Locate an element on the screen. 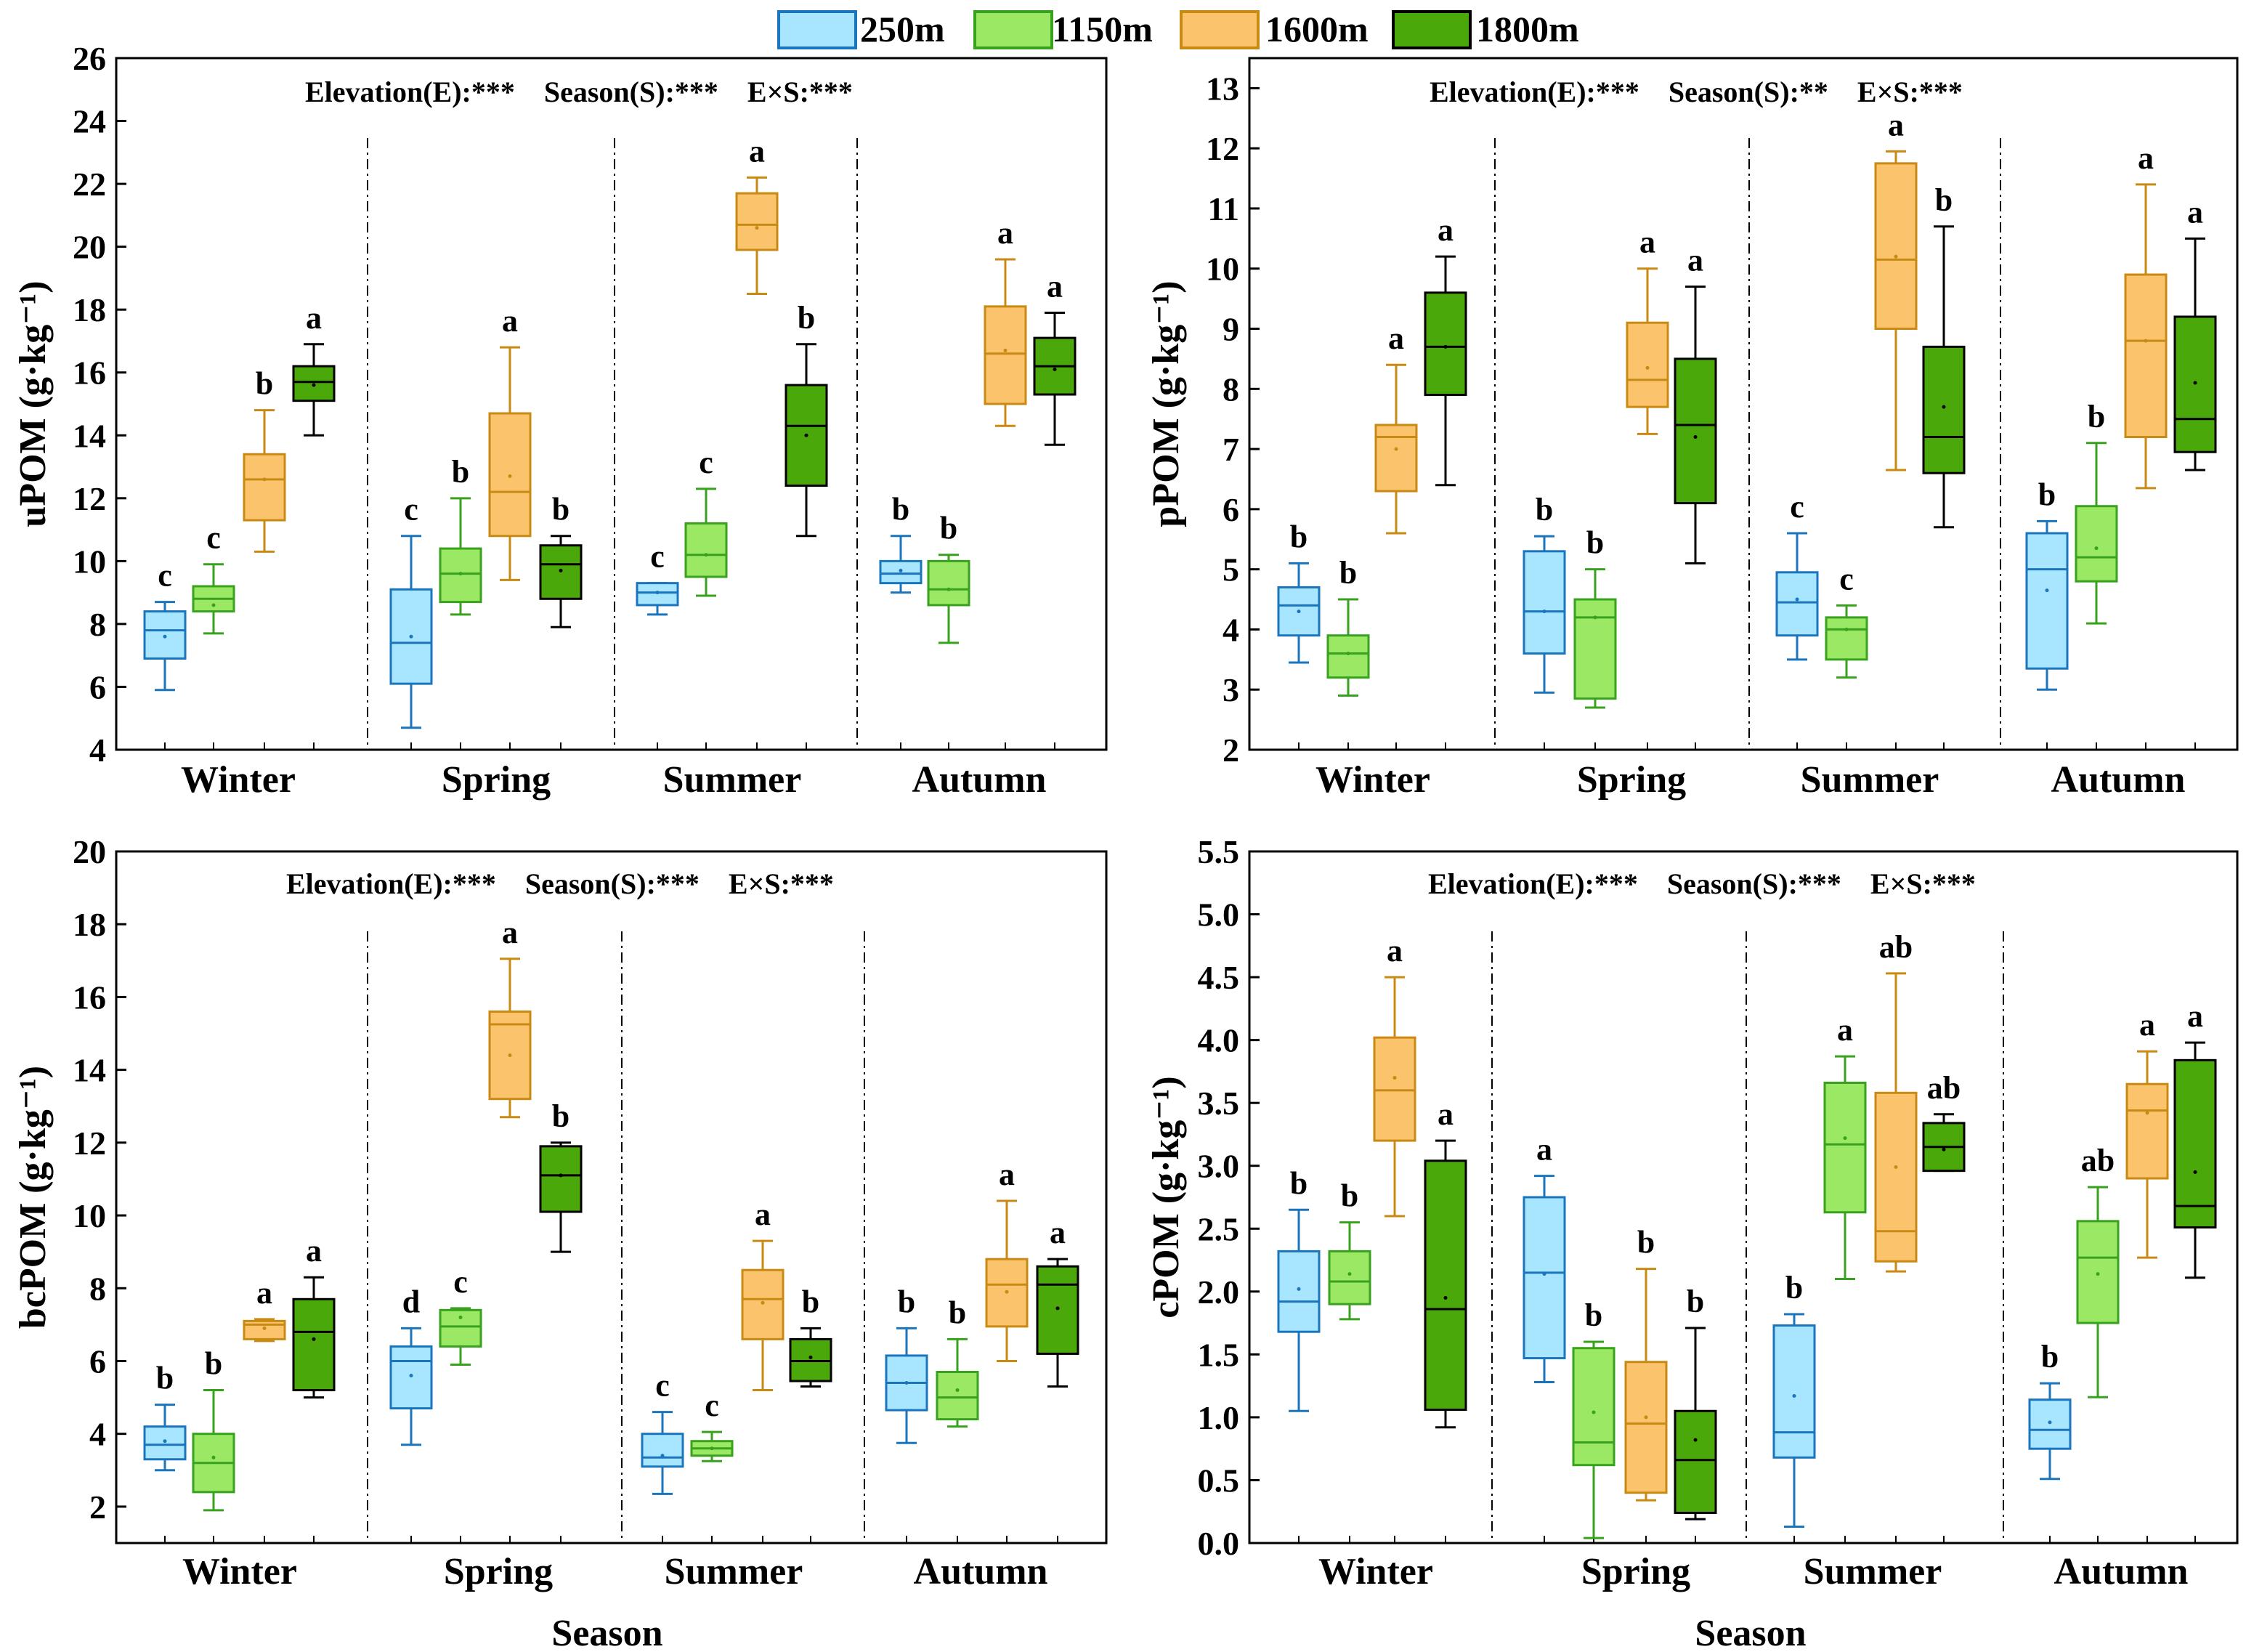 Image resolution: width=2246 pixels, height=1652 pixels. bcpom-ytick-label-4: 10 is located at coordinates (89, 1215).